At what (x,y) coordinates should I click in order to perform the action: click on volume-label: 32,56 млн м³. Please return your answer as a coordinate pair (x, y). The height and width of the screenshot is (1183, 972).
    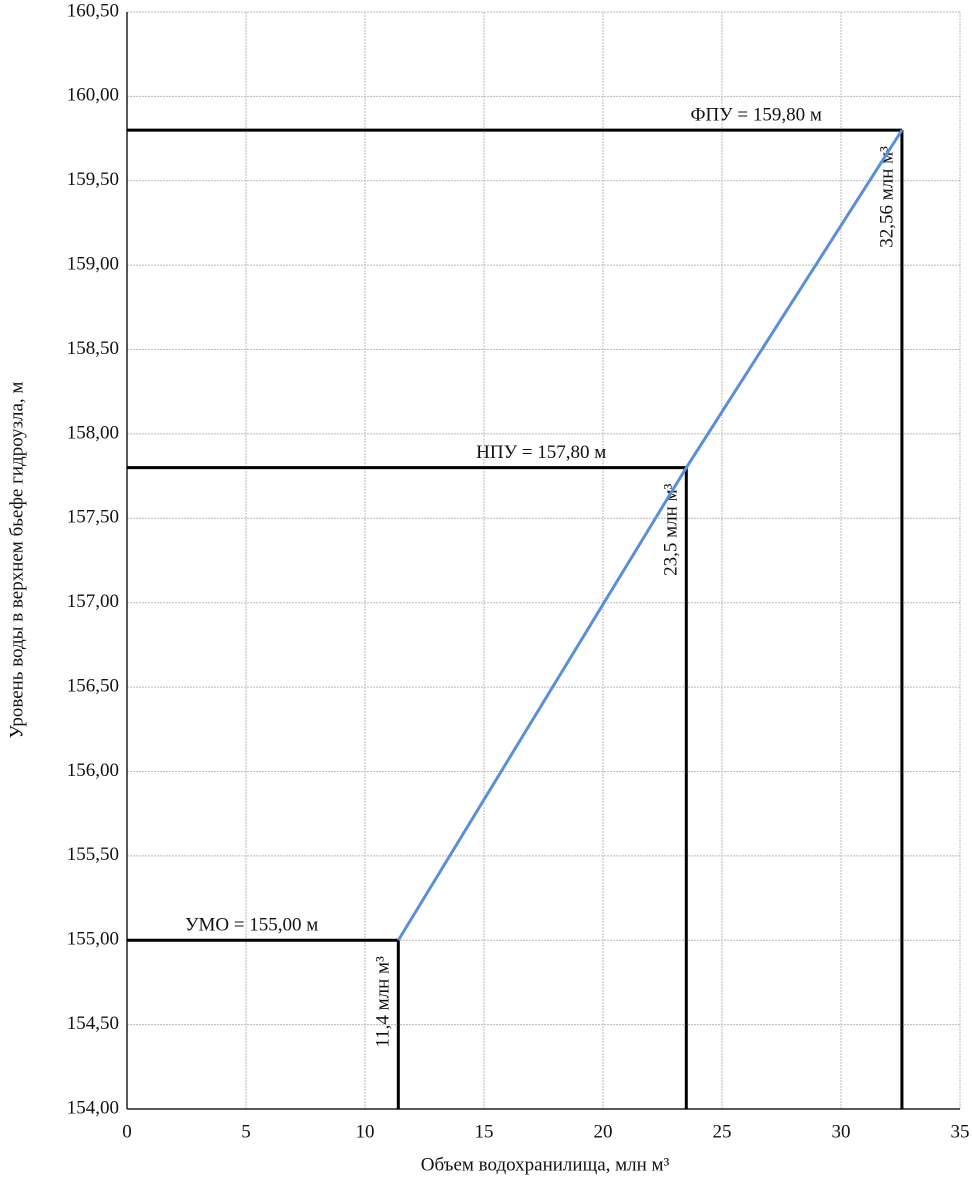
    Looking at the image, I should click on (886, 197).